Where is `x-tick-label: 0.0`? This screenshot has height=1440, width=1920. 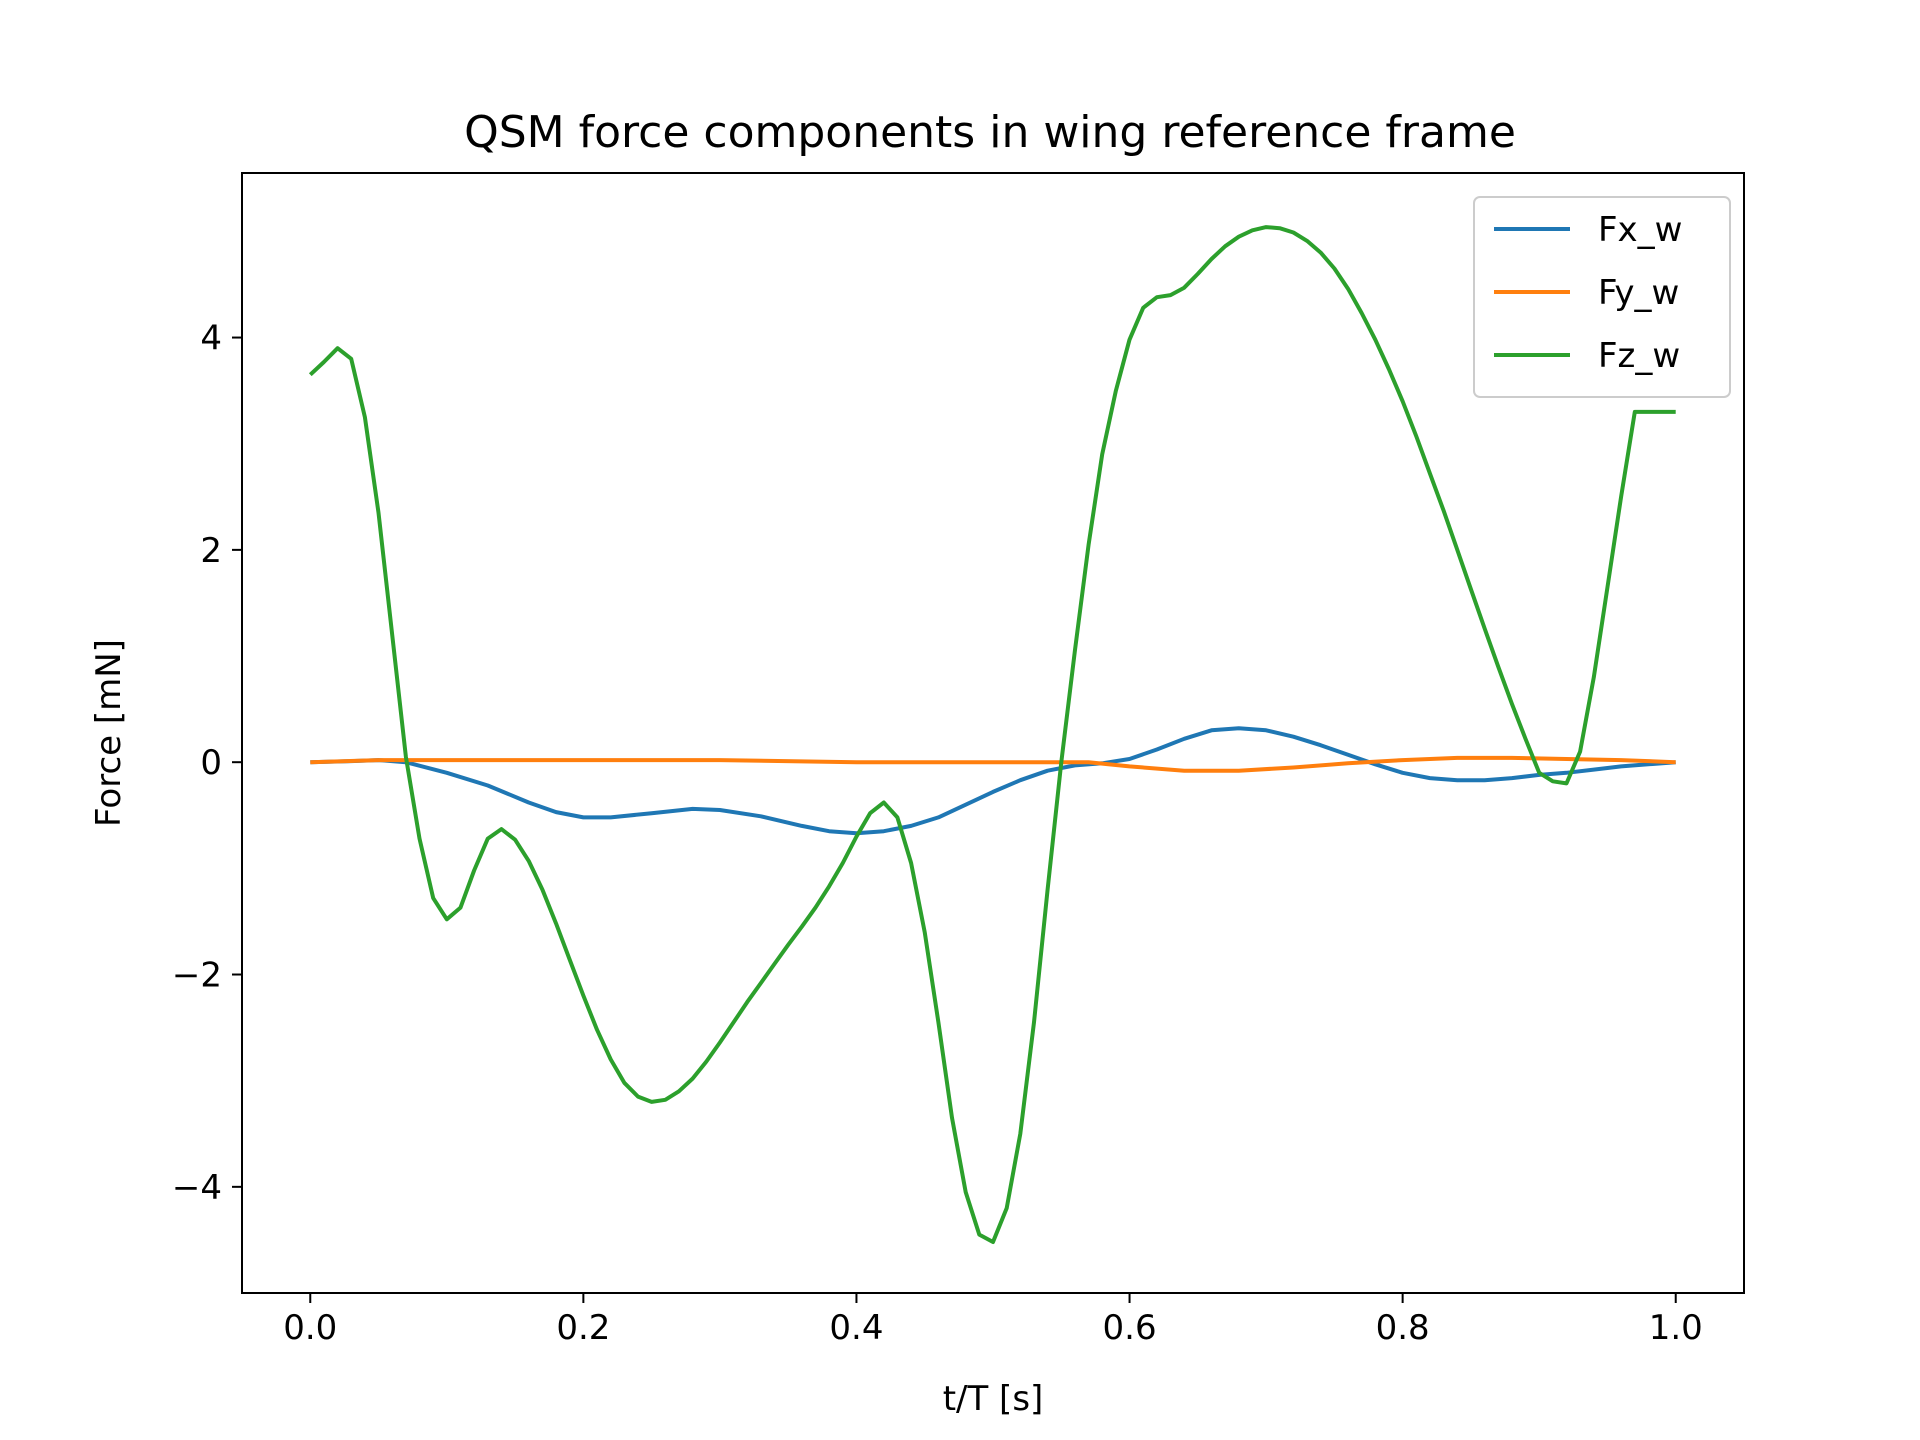
x-tick-label: 0.0 is located at coordinates (310, 1328).